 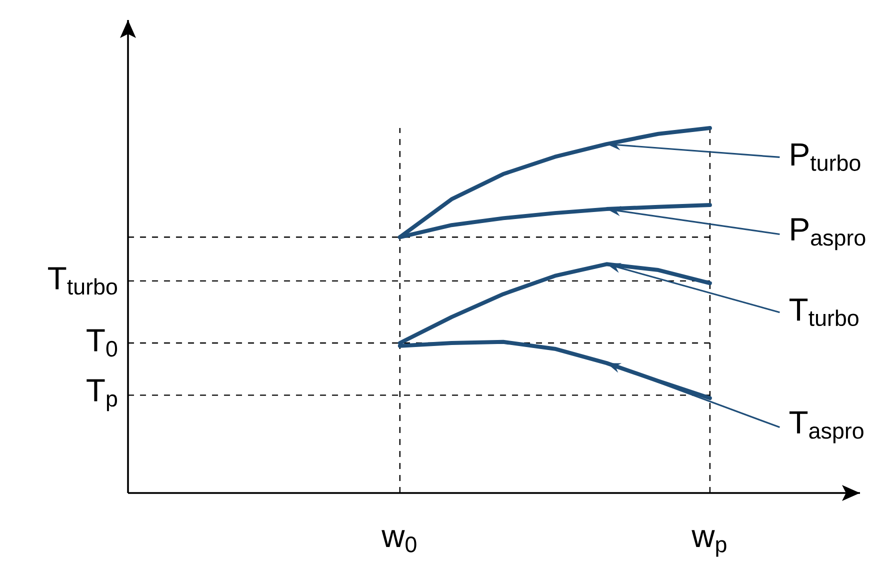 I want to click on x-tick-label: w$_{p}$, so click(x=709, y=543).